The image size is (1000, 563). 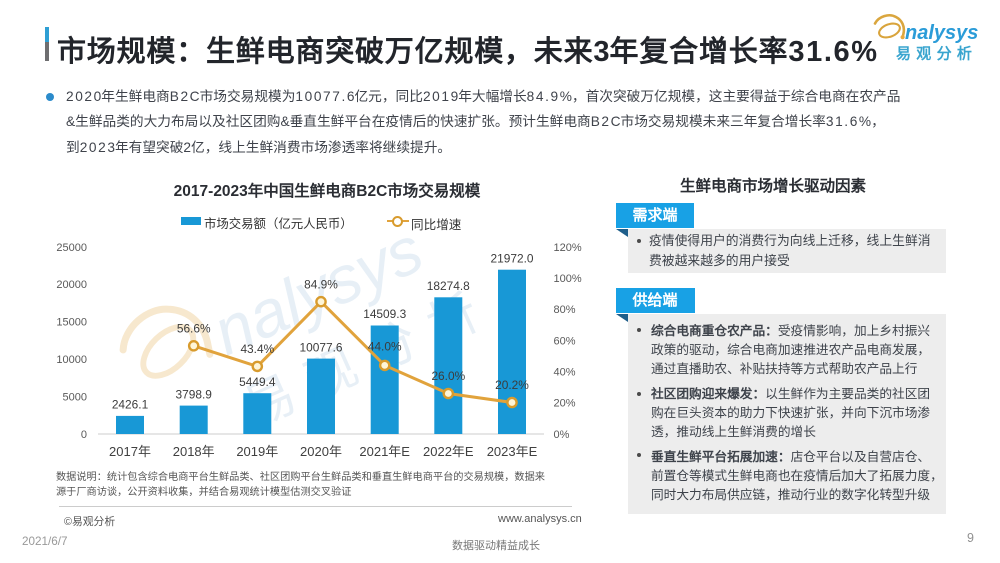 I want to click on svg-text: 43.4%, so click(x=257, y=349).